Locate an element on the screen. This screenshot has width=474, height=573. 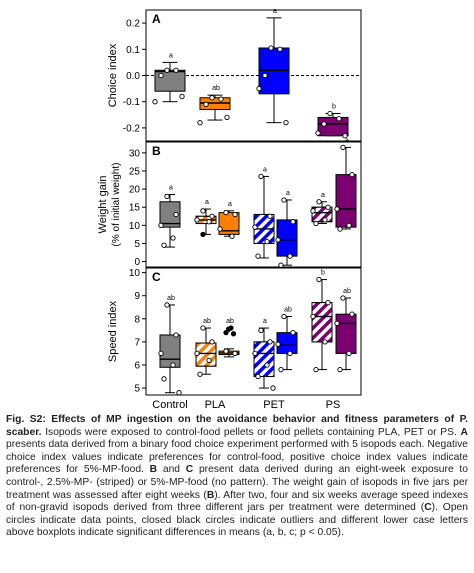
caption-label-b: B is located at coordinates (153, 470).